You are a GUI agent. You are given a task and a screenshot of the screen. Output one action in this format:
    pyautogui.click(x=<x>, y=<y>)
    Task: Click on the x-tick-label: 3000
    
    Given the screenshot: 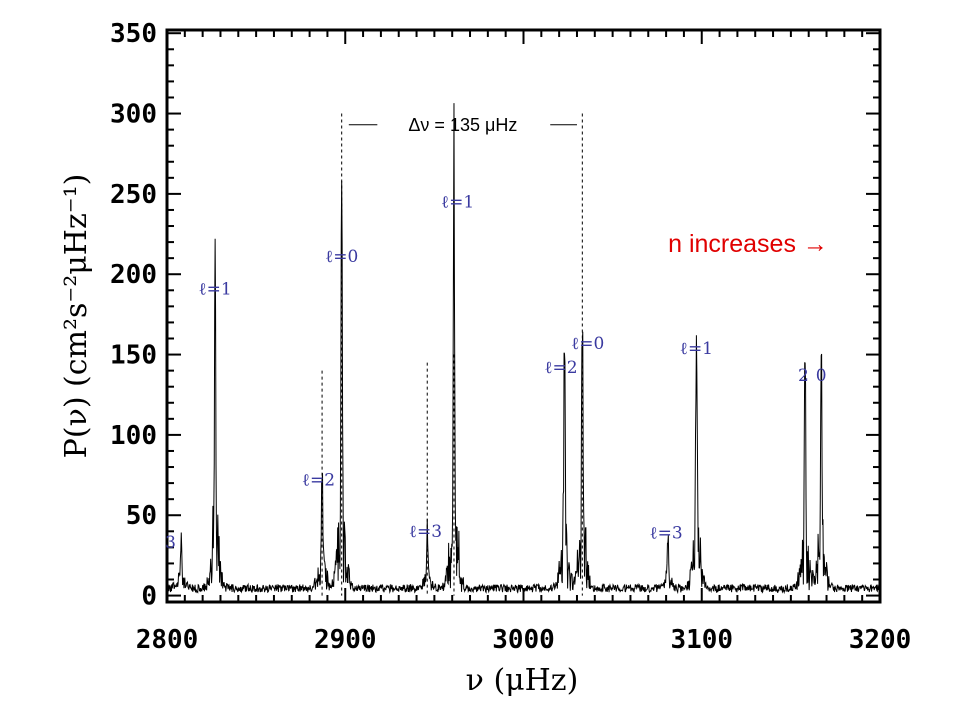 What is the action you would take?
    pyautogui.click(x=523, y=640)
    